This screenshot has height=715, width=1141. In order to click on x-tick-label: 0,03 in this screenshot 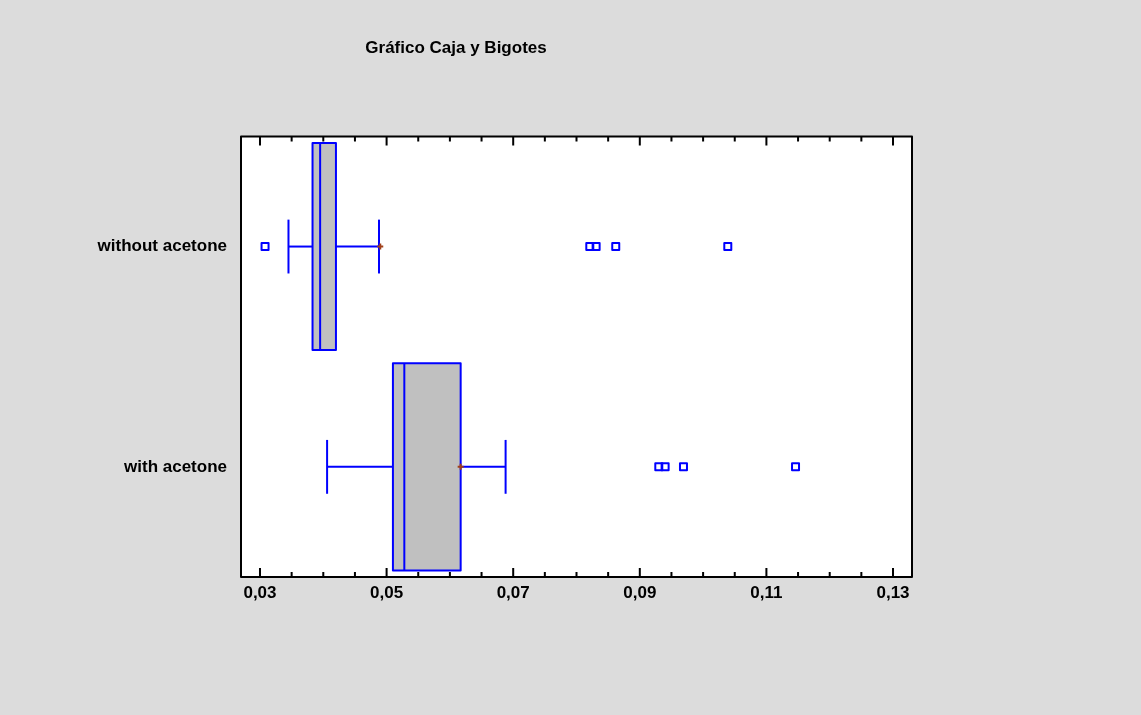, I will do `click(260, 592)`.